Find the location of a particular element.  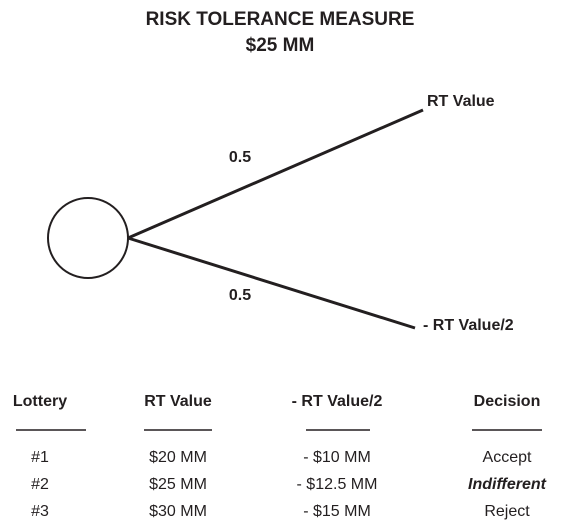

table-cell: $30 MM is located at coordinates (178, 511).